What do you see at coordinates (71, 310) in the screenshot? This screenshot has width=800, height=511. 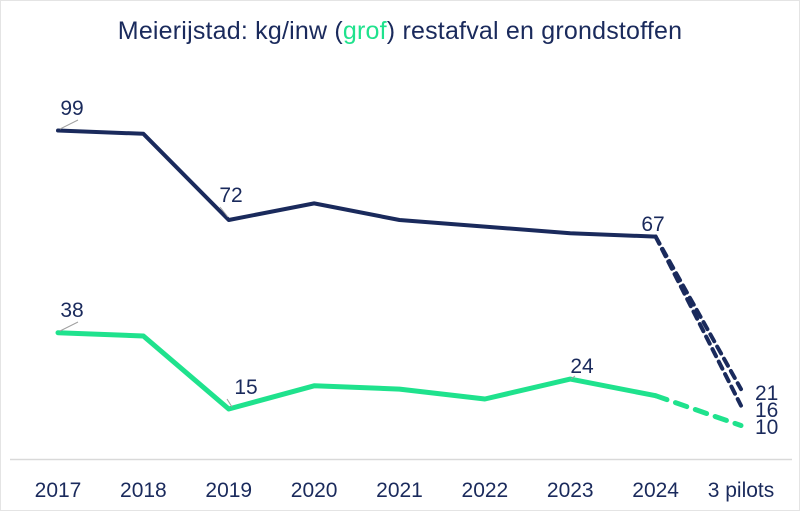 I see `data-label-38: 38` at bounding box center [71, 310].